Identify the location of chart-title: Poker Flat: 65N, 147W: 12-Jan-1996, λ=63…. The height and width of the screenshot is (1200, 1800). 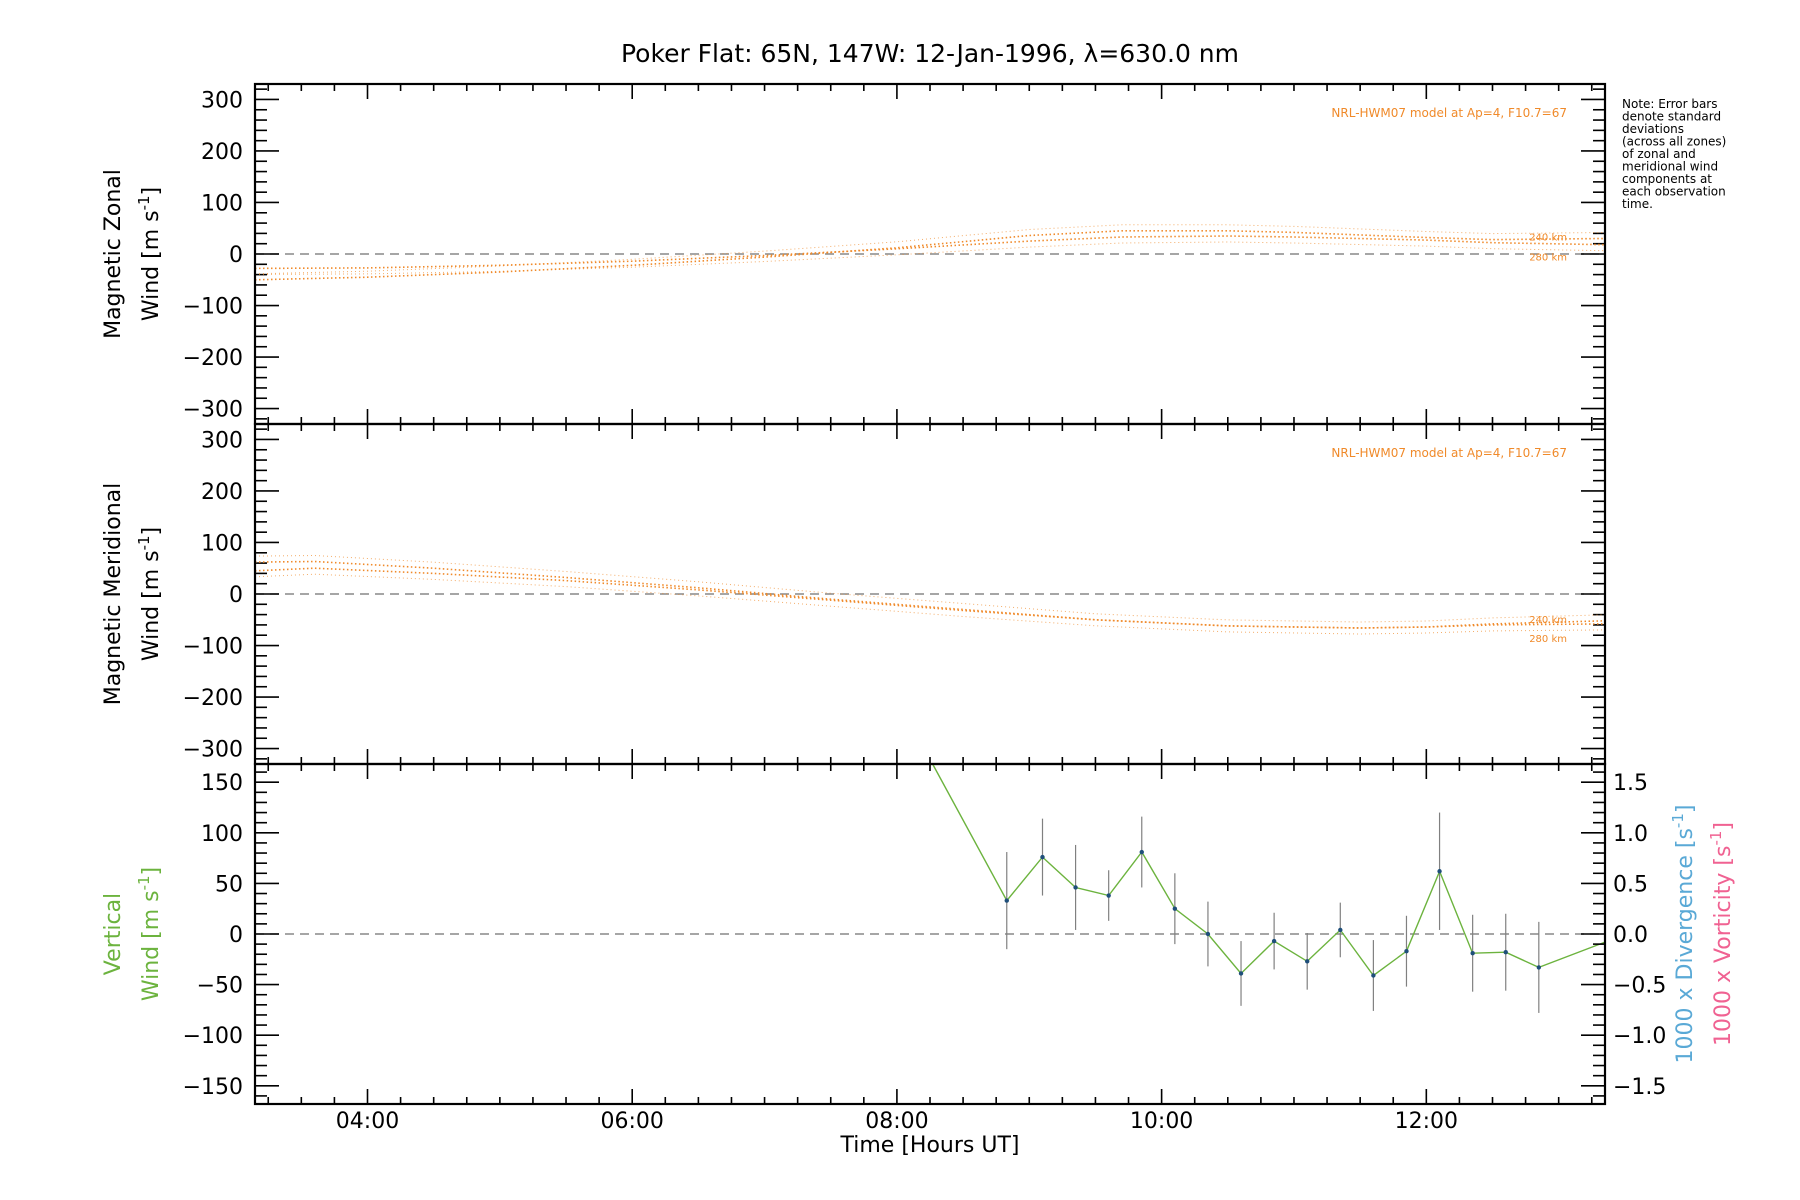
(930, 53).